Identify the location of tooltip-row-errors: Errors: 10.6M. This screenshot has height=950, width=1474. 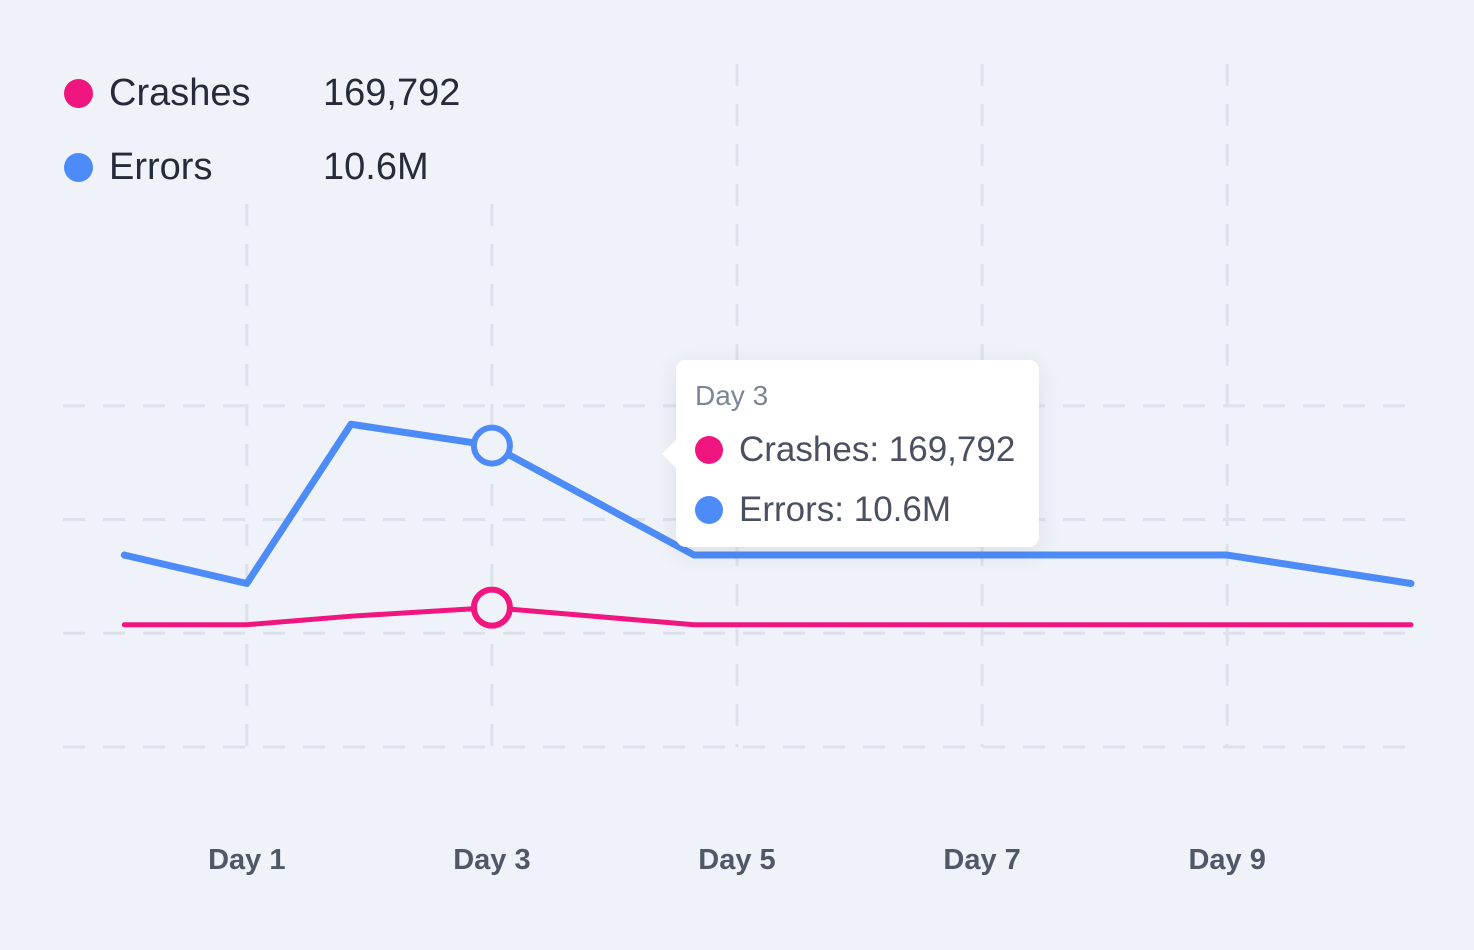
(857, 510).